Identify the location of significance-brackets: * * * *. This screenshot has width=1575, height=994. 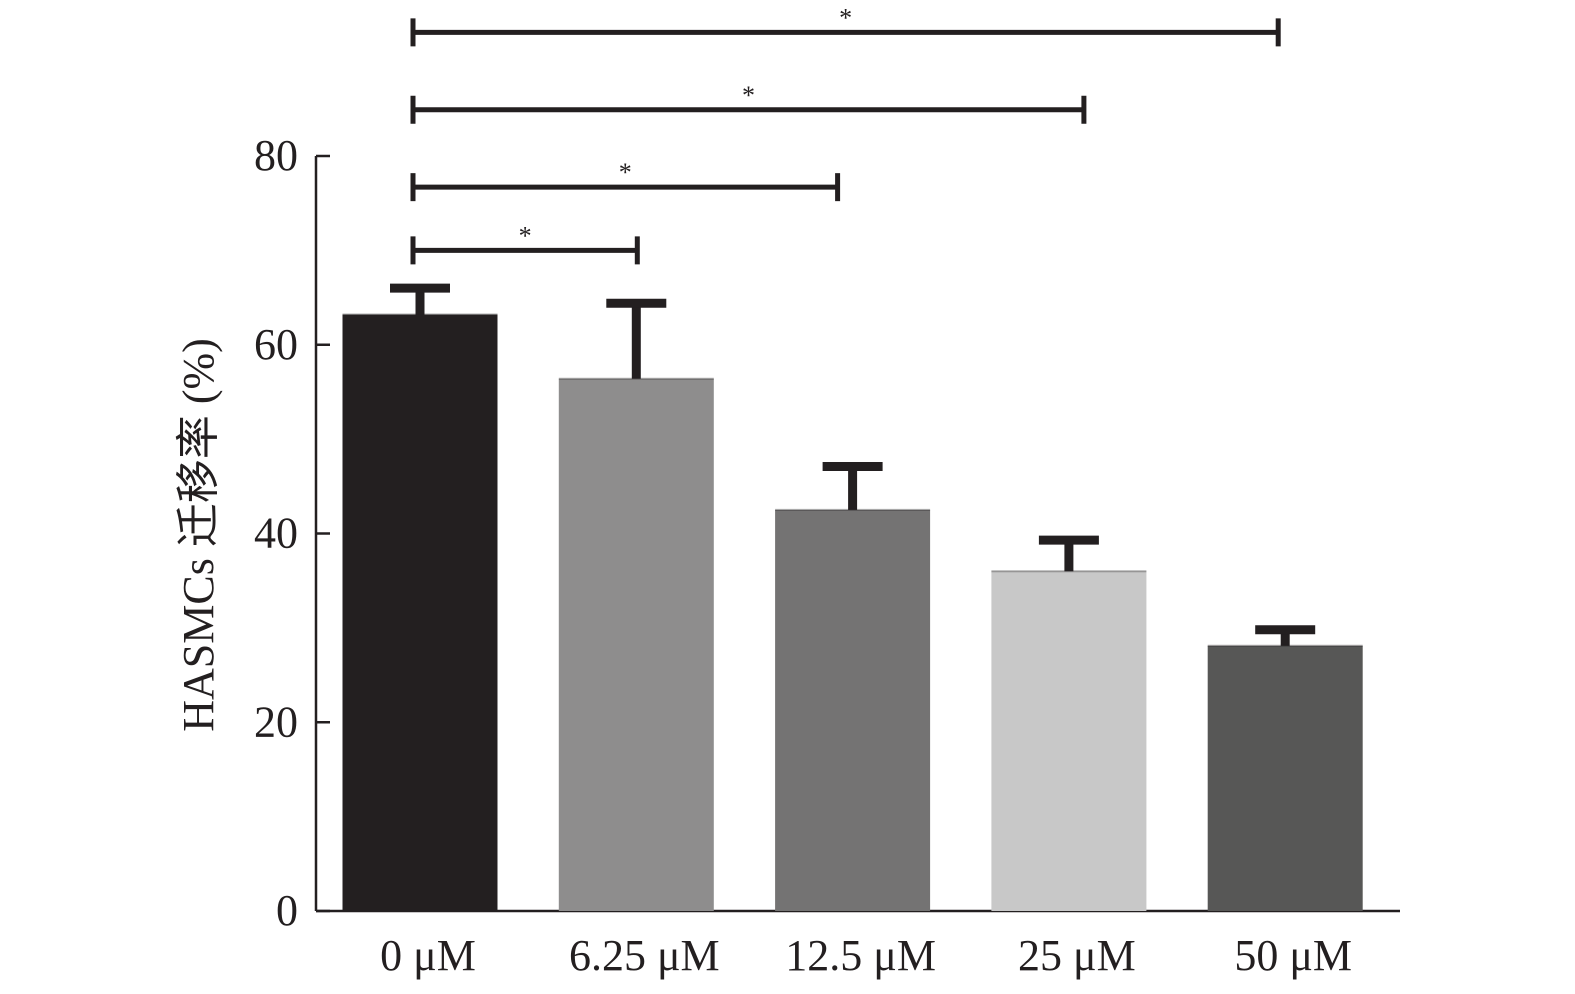
(845, 134).